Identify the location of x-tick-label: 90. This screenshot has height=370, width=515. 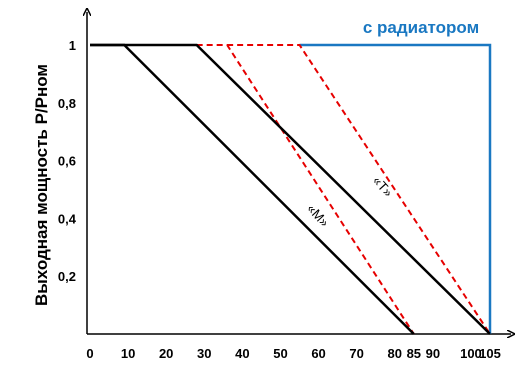
(433, 353).